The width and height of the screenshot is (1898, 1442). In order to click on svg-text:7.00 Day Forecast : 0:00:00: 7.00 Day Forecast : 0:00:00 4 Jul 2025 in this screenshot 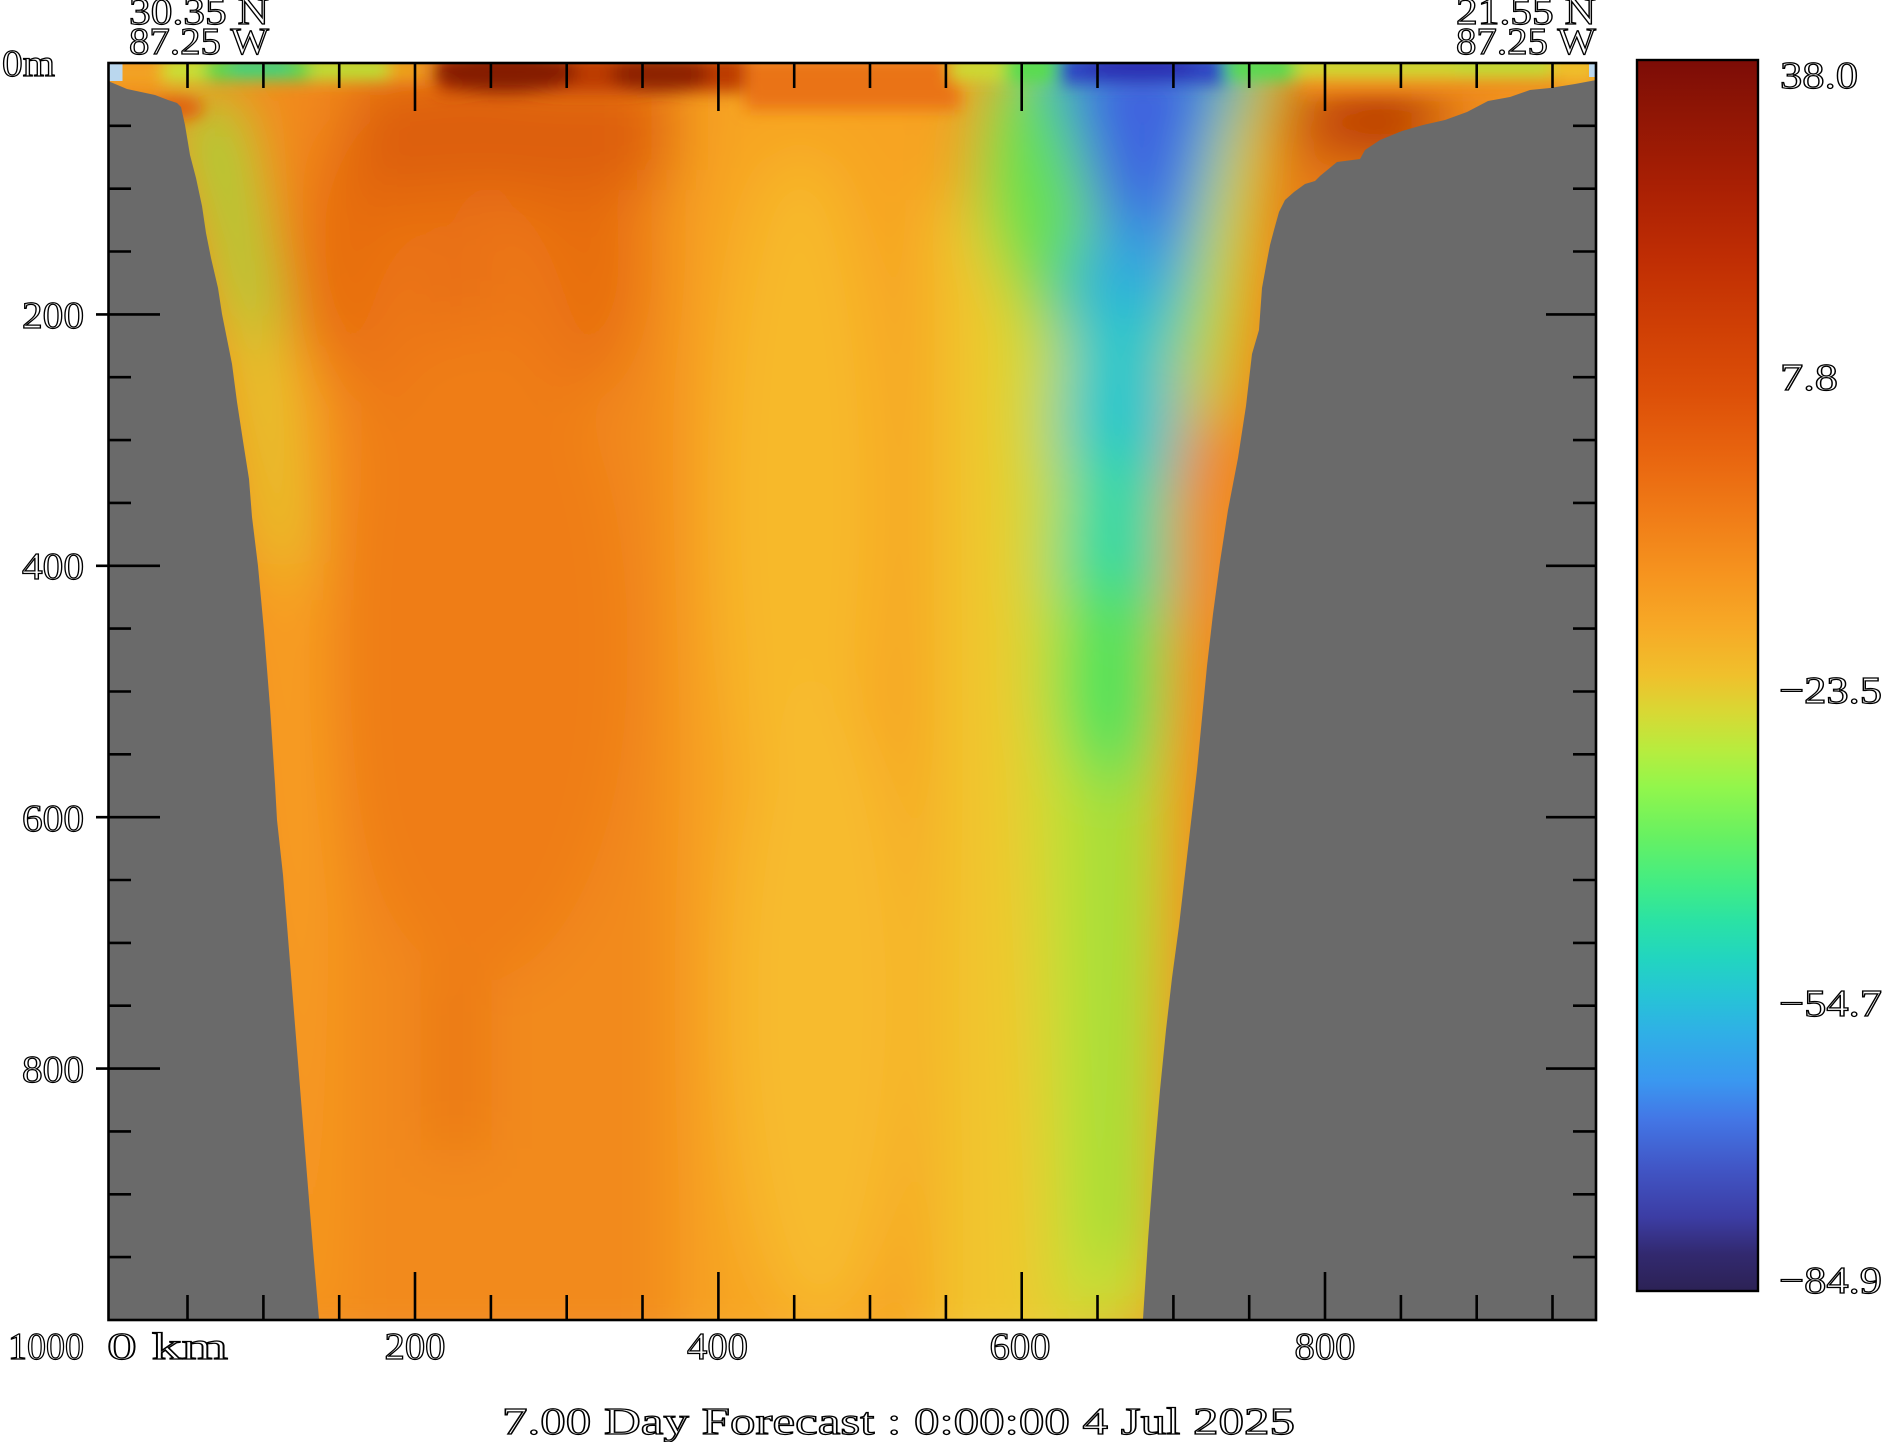, I will do `click(898, 1421)`.